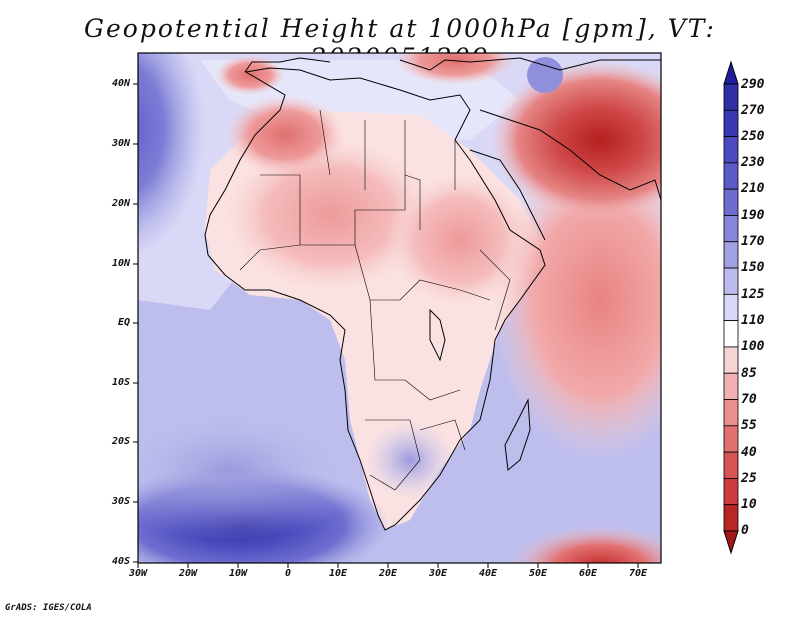 The image size is (800, 618). Describe the element at coordinates (753, 162) in the screenshot. I see `colorbar-label: 230` at that location.